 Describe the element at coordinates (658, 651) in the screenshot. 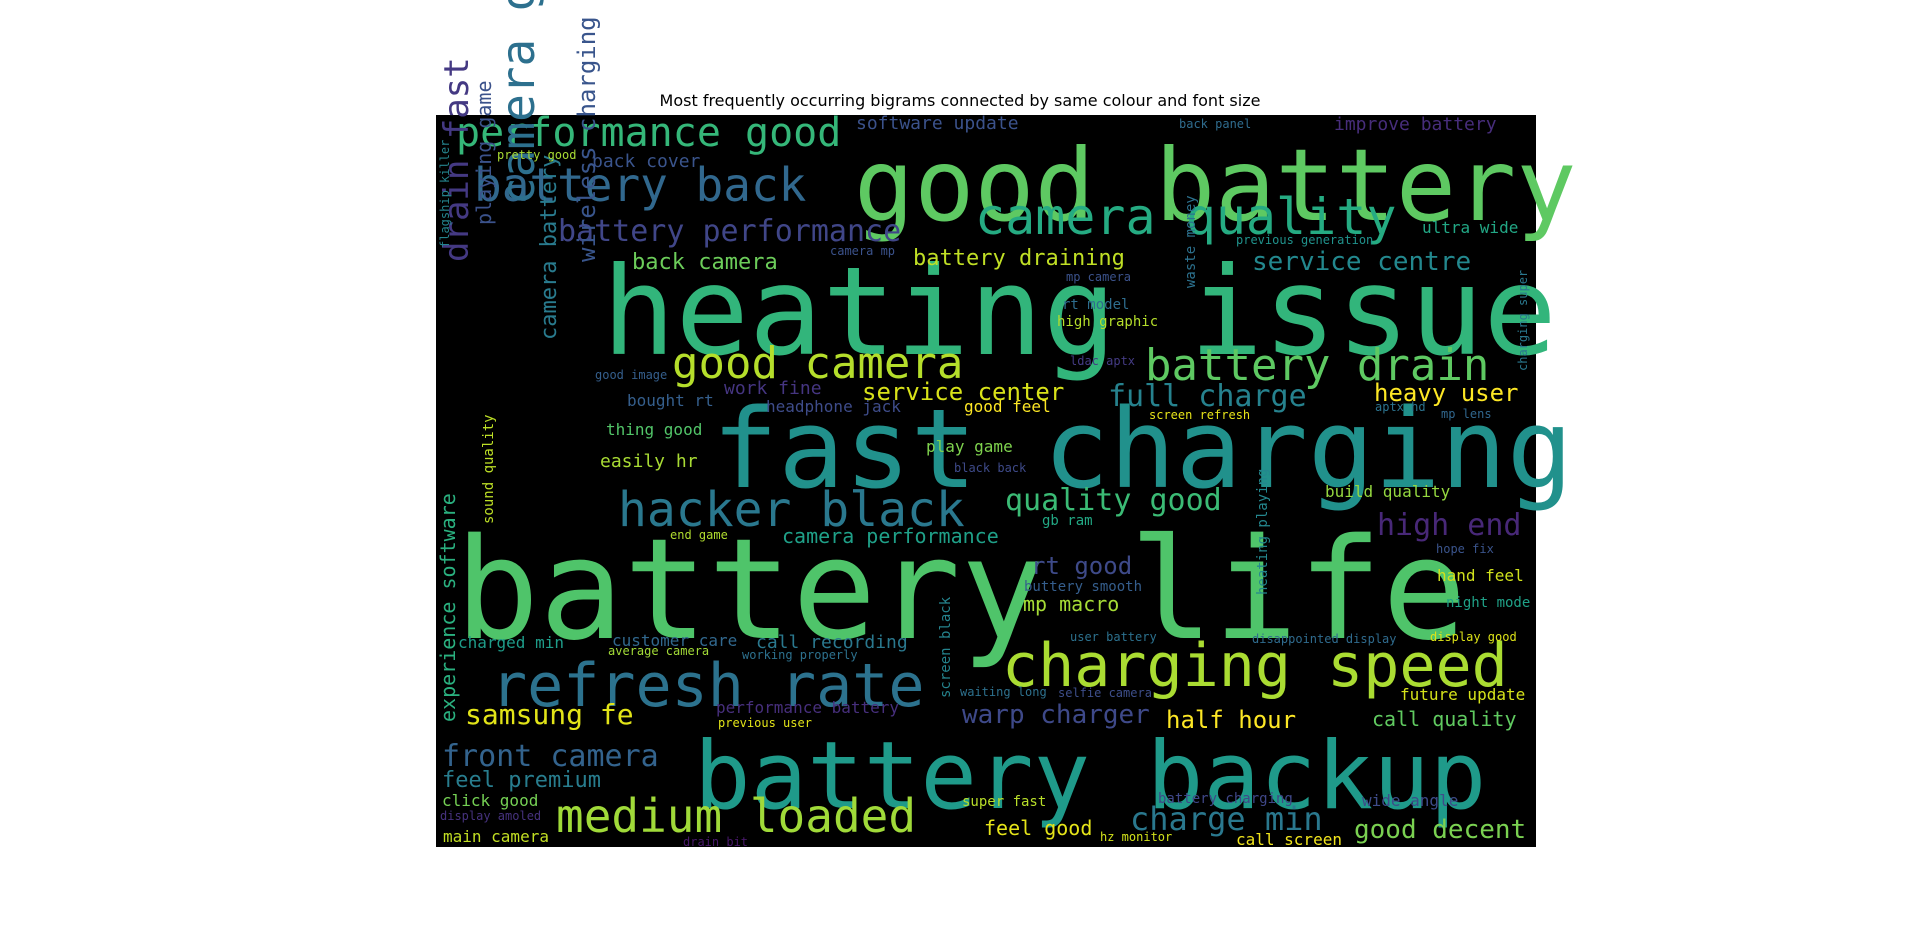

I see `word-average-camera: average camera` at that location.